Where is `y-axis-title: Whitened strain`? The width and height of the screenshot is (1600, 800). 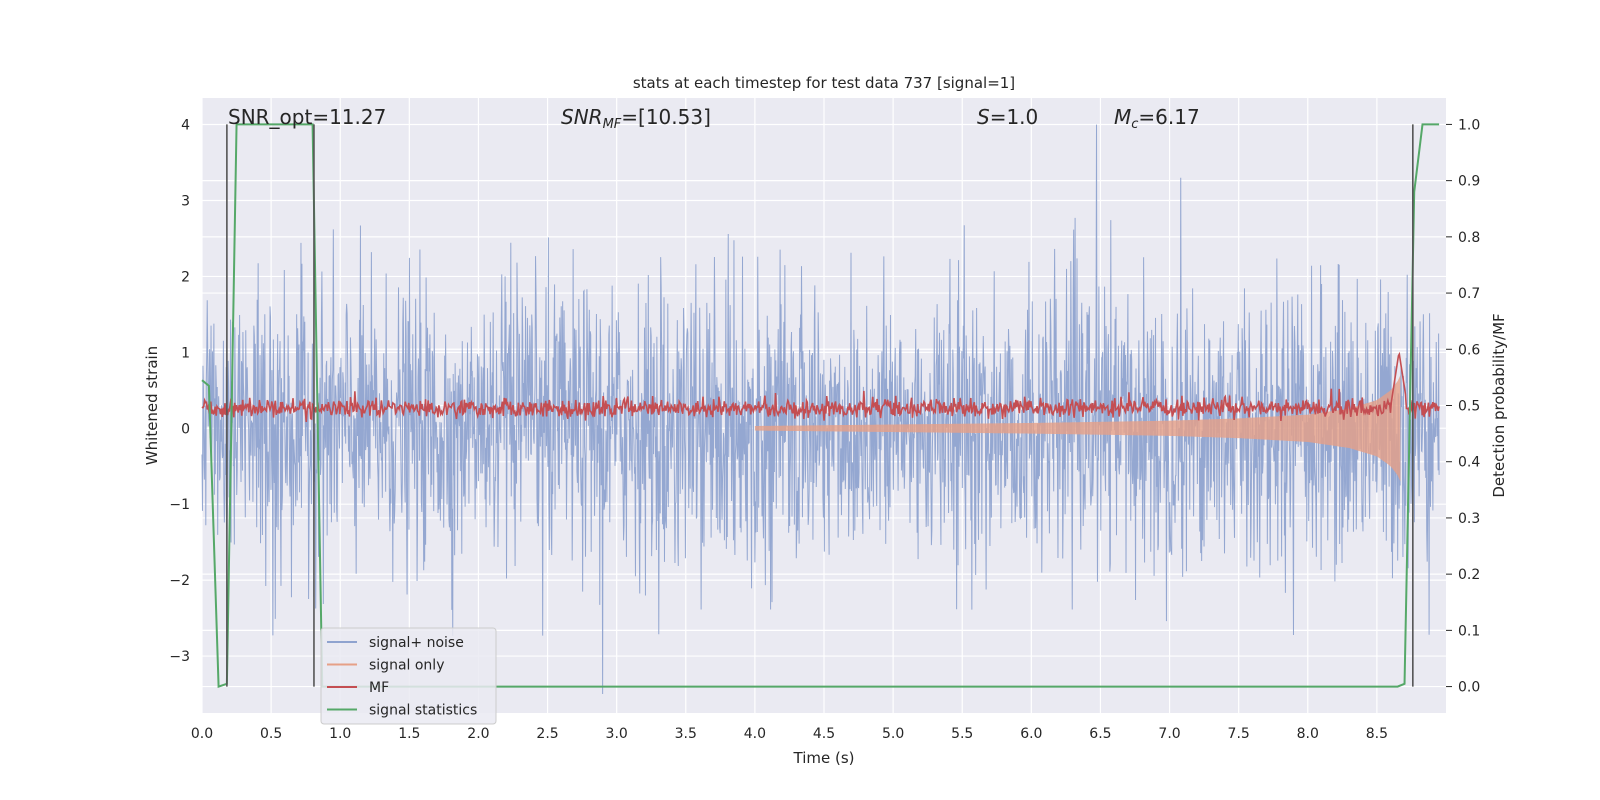 y-axis-title: Whitened strain is located at coordinates (152, 405).